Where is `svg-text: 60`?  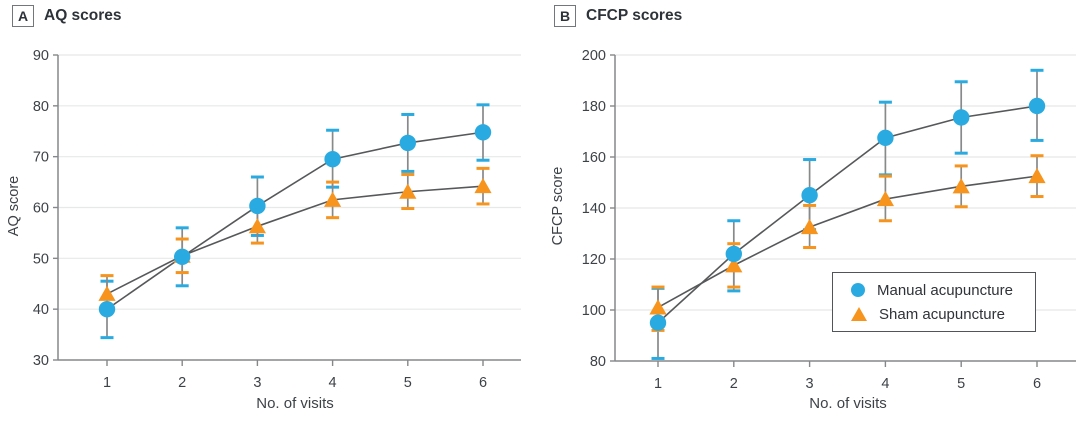
svg-text: 60 is located at coordinates (41, 209).